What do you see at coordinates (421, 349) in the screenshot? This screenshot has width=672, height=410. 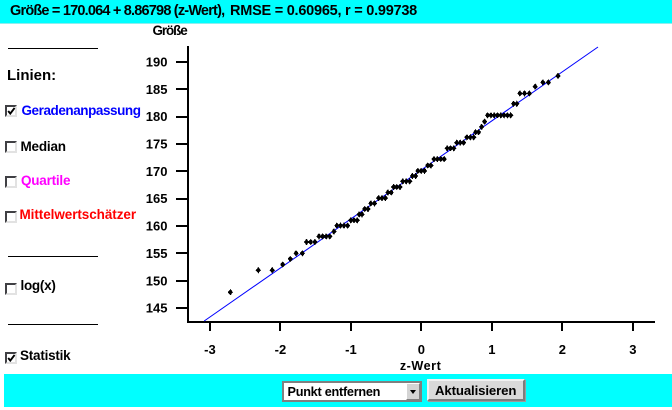 I see `svg-text: 0` at bounding box center [421, 349].